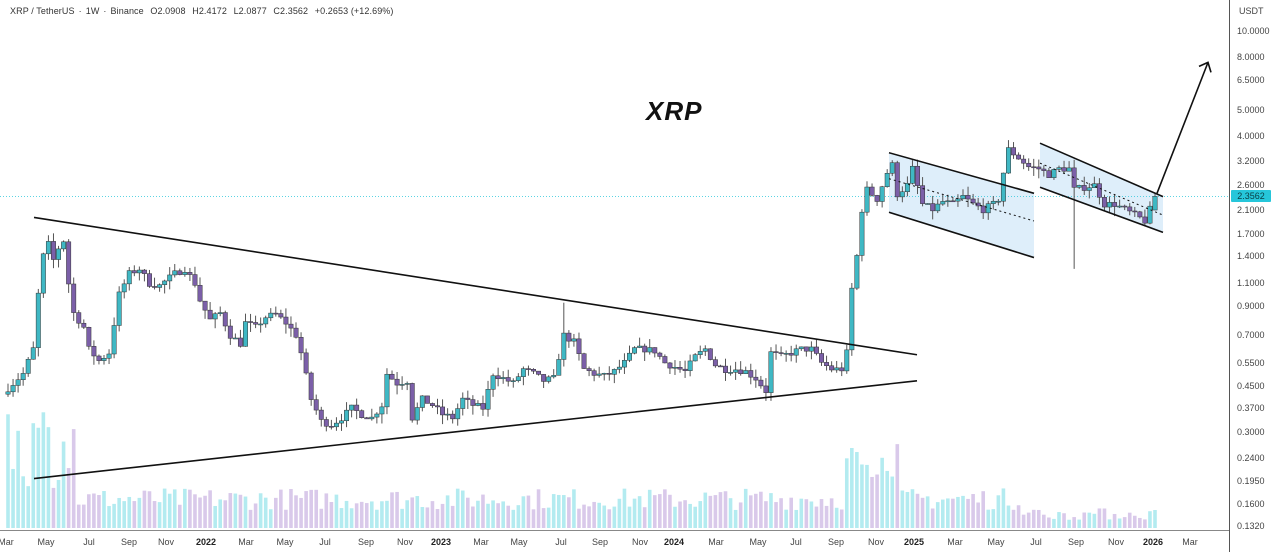 The height and width of the screenshot is (553, 1279). I want to click on ohlc-close: C2.3562, so click(291, 11).